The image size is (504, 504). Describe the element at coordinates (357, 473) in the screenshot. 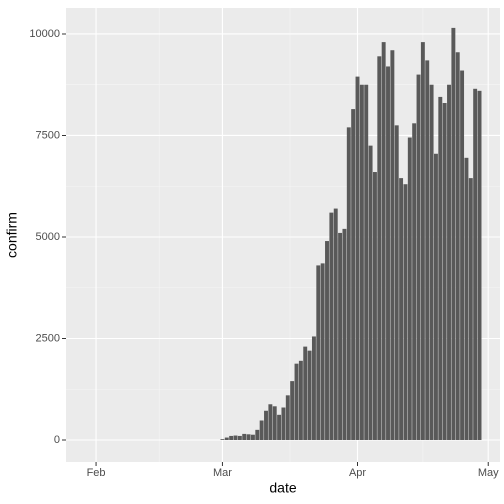

I see `x-tick-label: Apr` at that location.